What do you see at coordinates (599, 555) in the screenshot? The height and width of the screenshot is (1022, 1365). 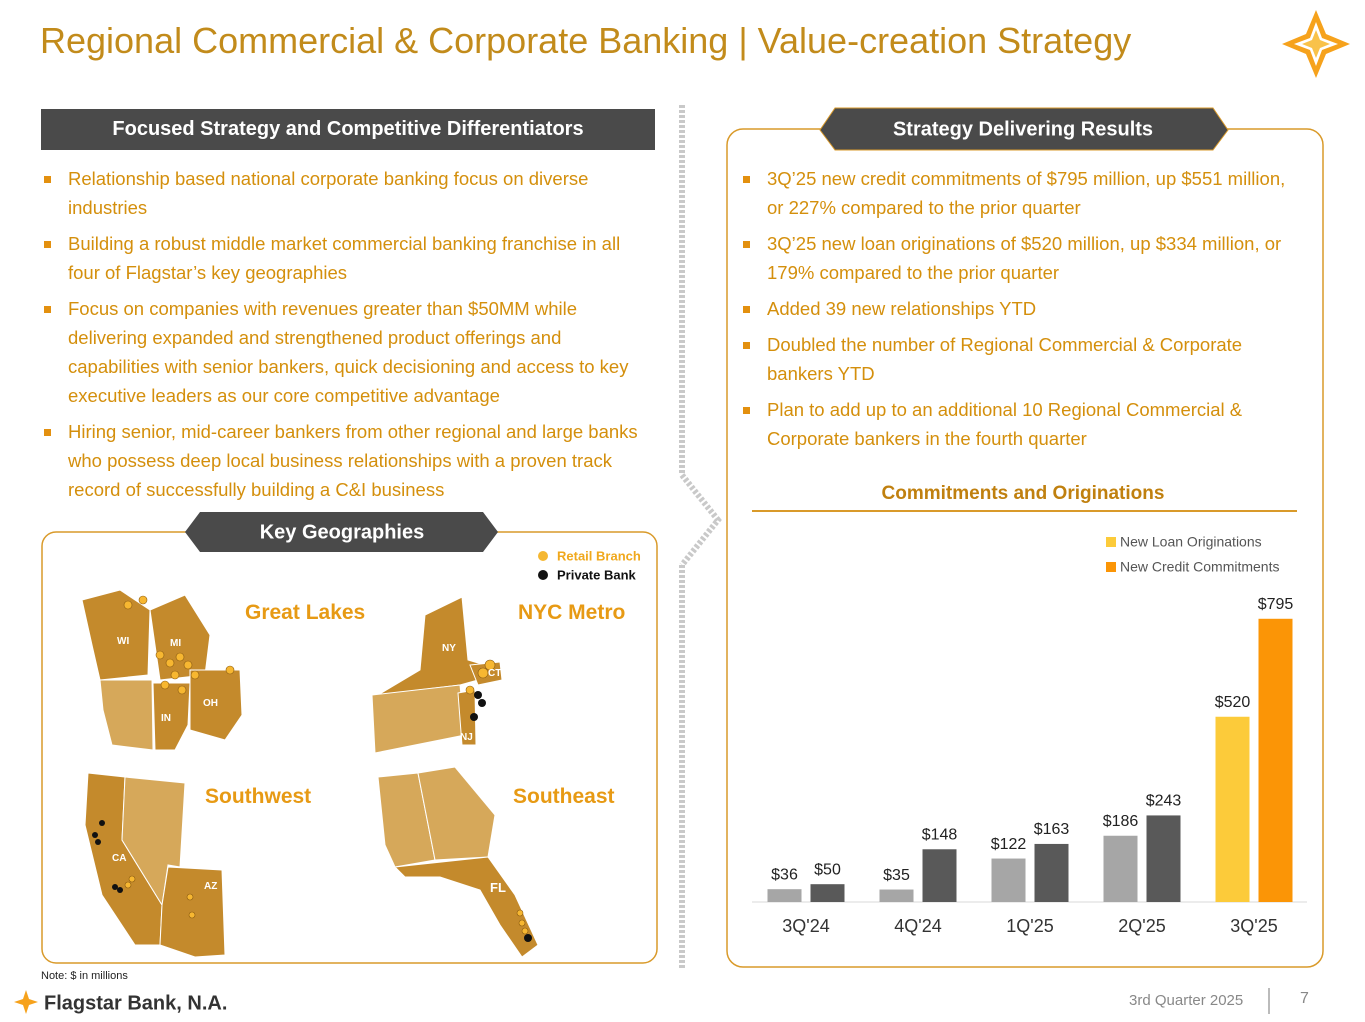 I see `legend-label: Retail Branch` at bounding box center [599, 555].